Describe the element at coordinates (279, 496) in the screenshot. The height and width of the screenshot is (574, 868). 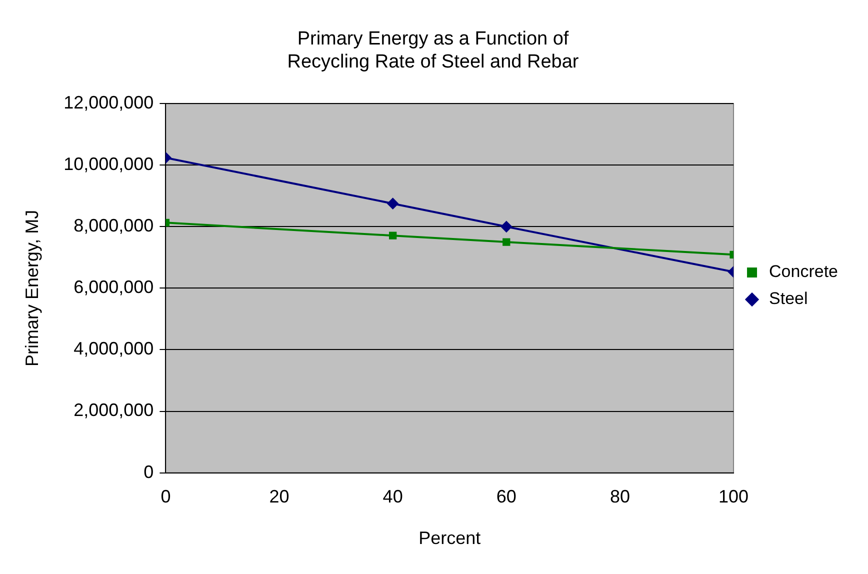
I see `x-tick-label: 20` at that location.